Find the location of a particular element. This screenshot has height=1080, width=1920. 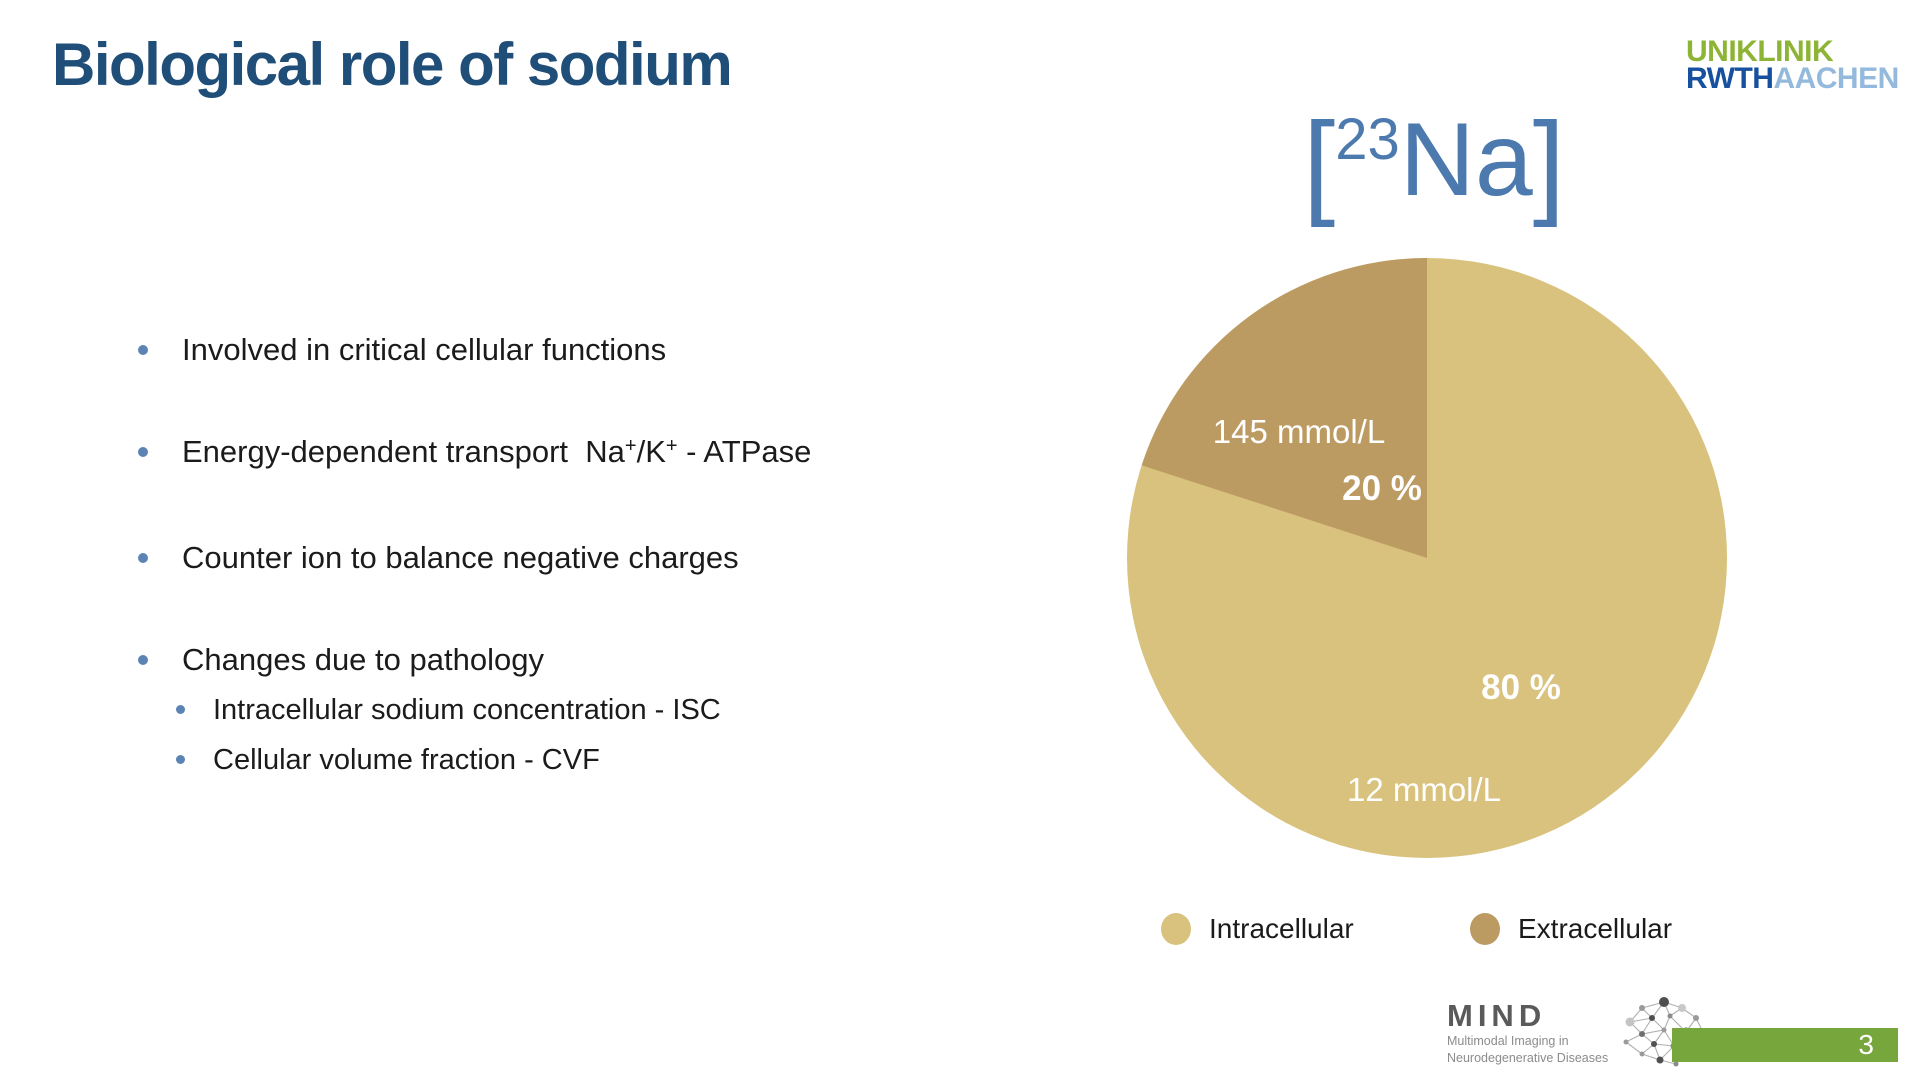

legend-label: Extracellular is located at coordinates (1595, 928).